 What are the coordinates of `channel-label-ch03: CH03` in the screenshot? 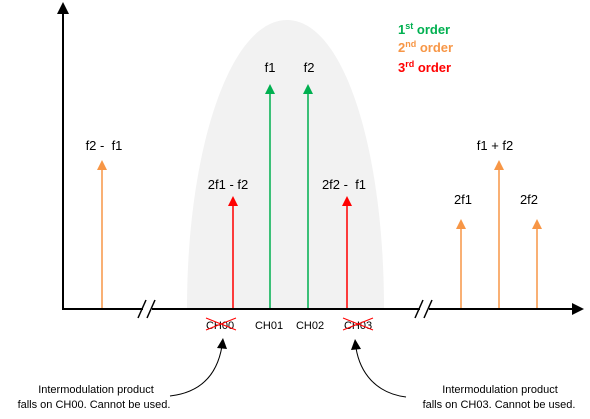 It's located at (358, 326).